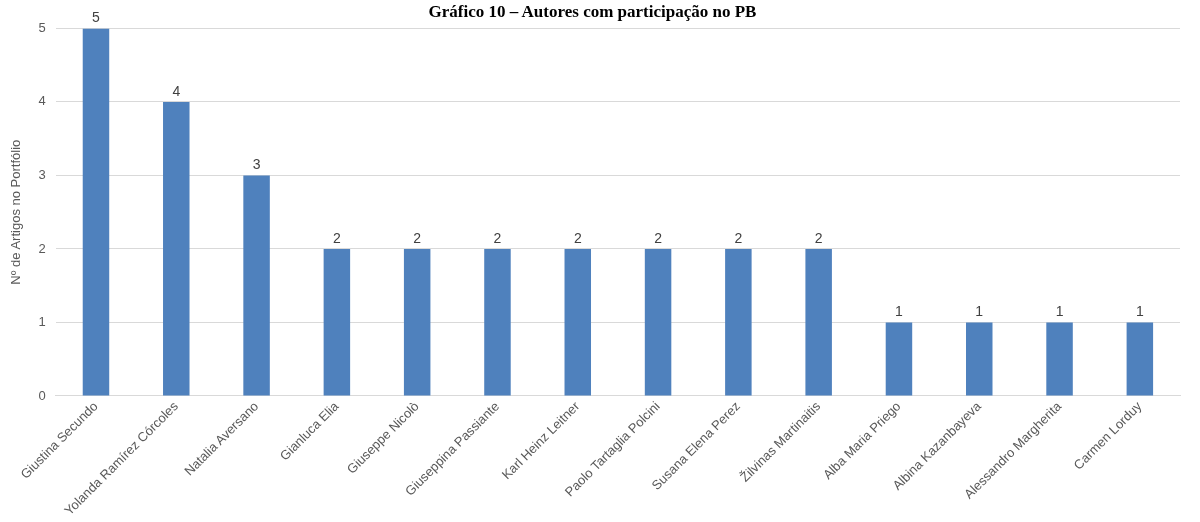 This screenshot has height=522, width=1200. Describe the element at coordinates (42, 248) in the screenshot. I see `y-tick-label: 2` at that location.